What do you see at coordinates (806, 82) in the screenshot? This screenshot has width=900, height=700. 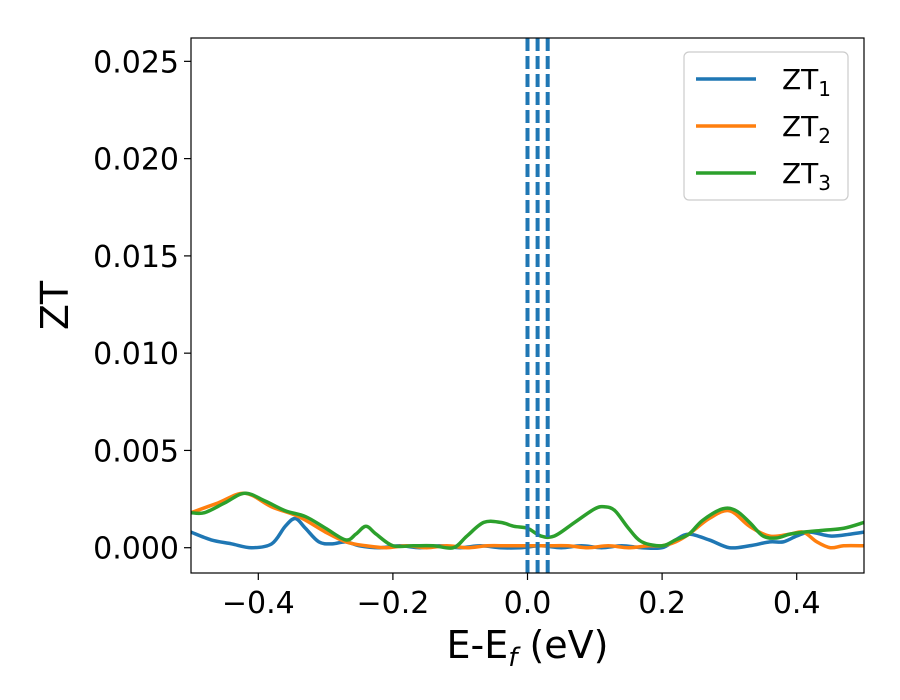 I see `legend-label: ZT1` at bounding box center [806, 82].